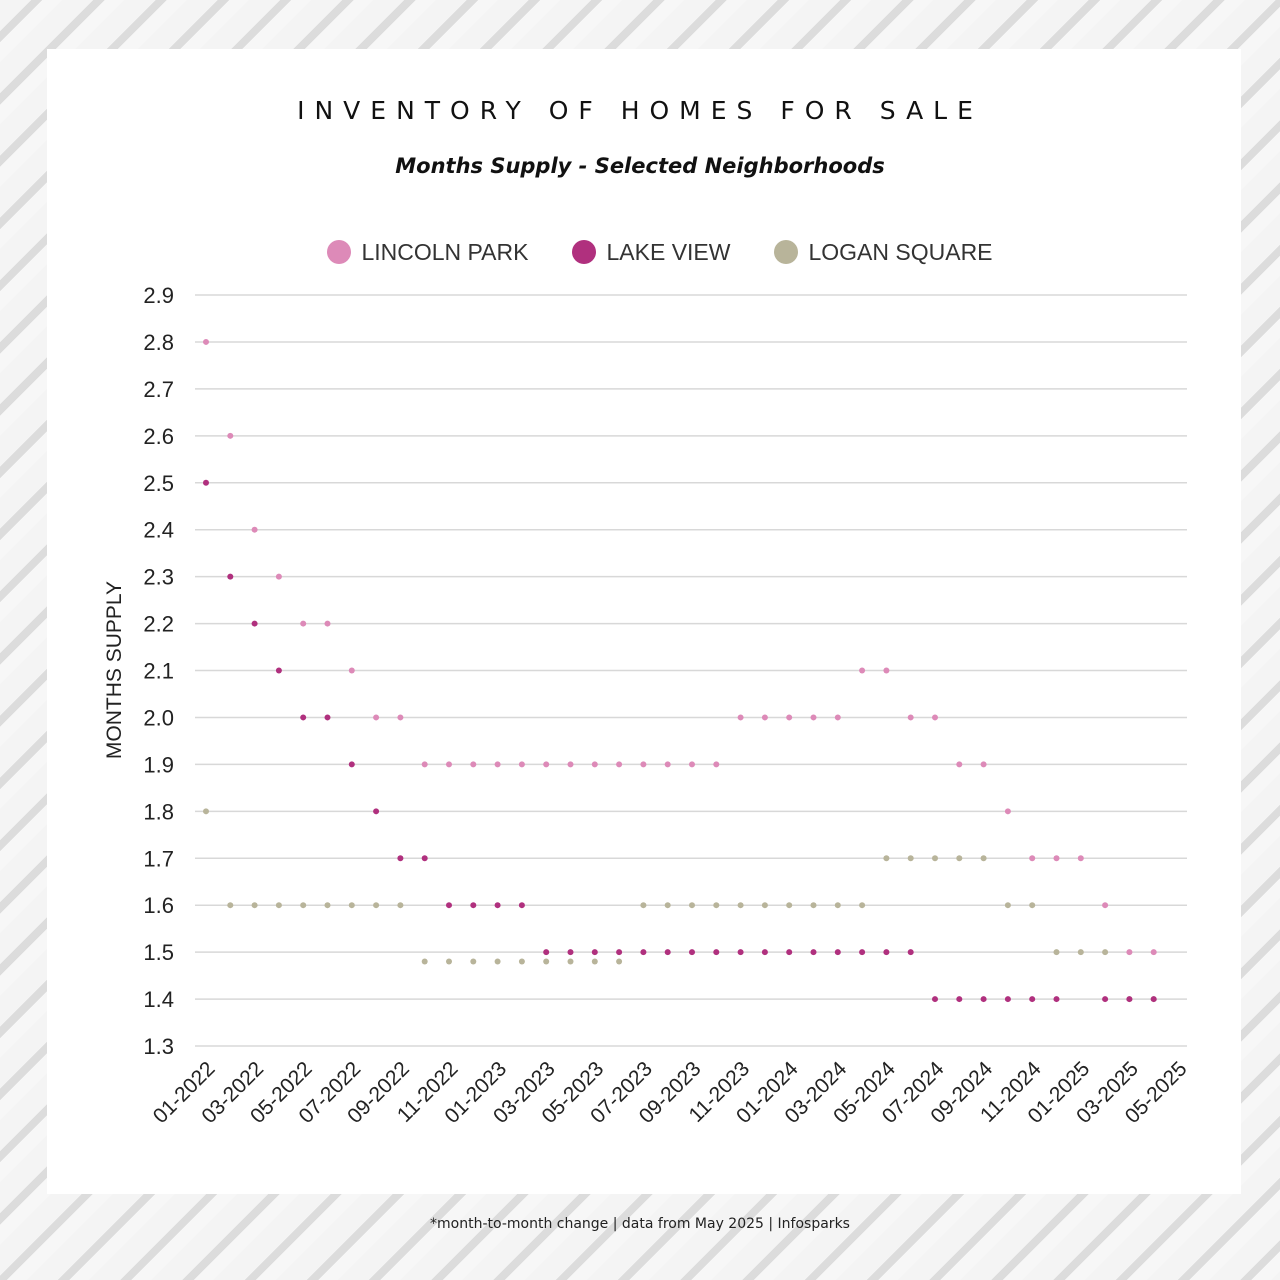  What do you see at coordinates (158, 905) in the screenshot?
I see `y-tick-label: 1.6` at bounding box center [158, 905].